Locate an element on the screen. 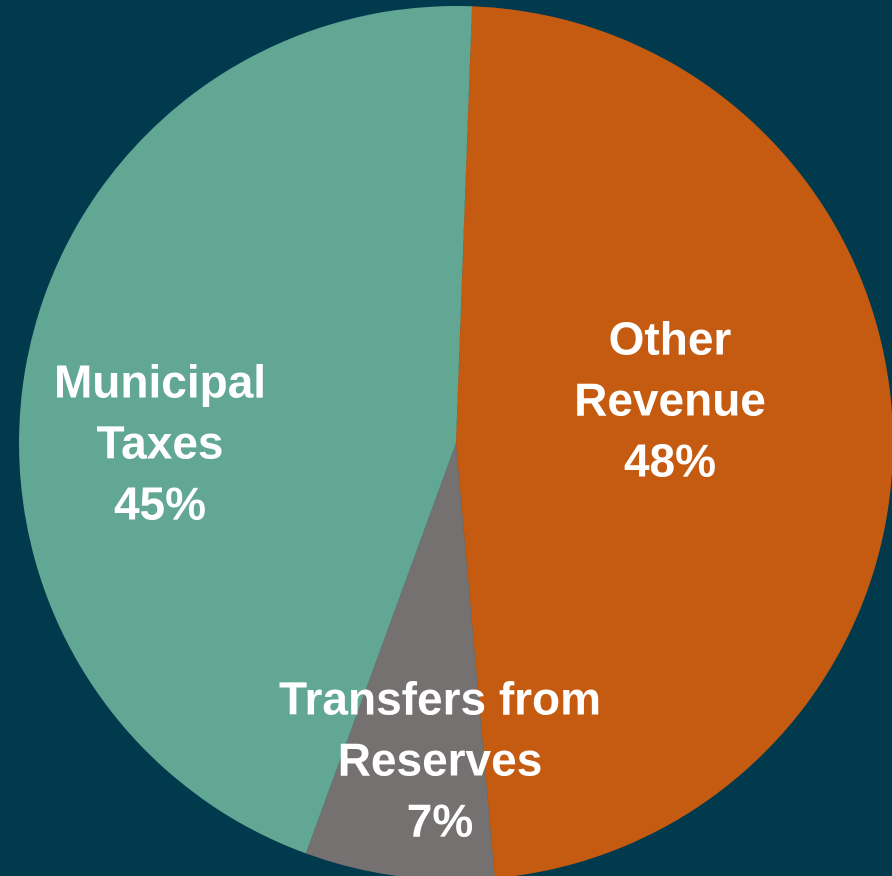 This screenshot has height=876, width=892. value-label: 48% is located at coordinates (670, 460).